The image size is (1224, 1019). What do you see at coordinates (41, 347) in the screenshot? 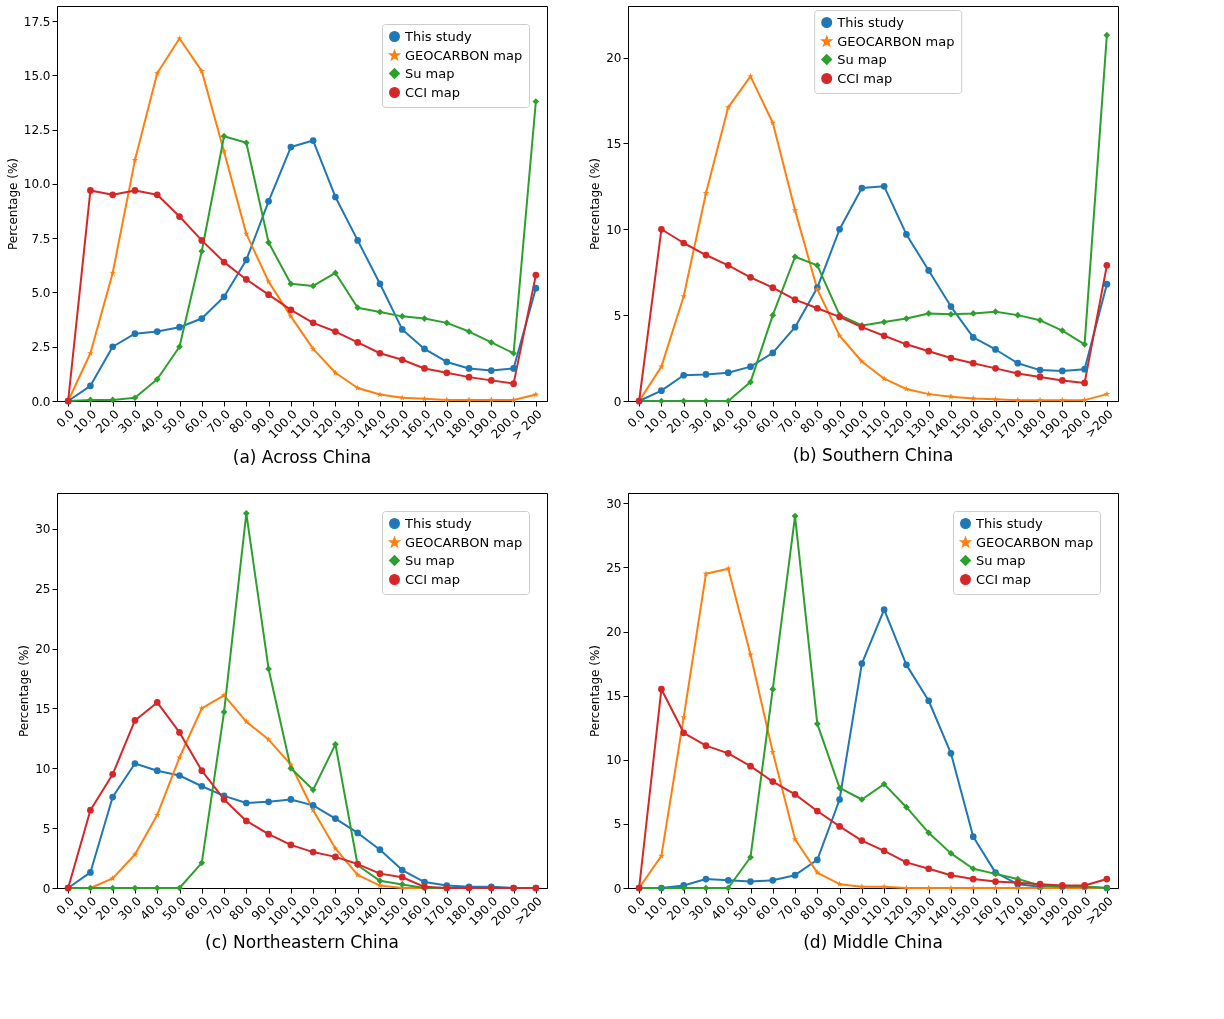
I see `y-tick-label: 2.5` at bounding box center [41, 347].